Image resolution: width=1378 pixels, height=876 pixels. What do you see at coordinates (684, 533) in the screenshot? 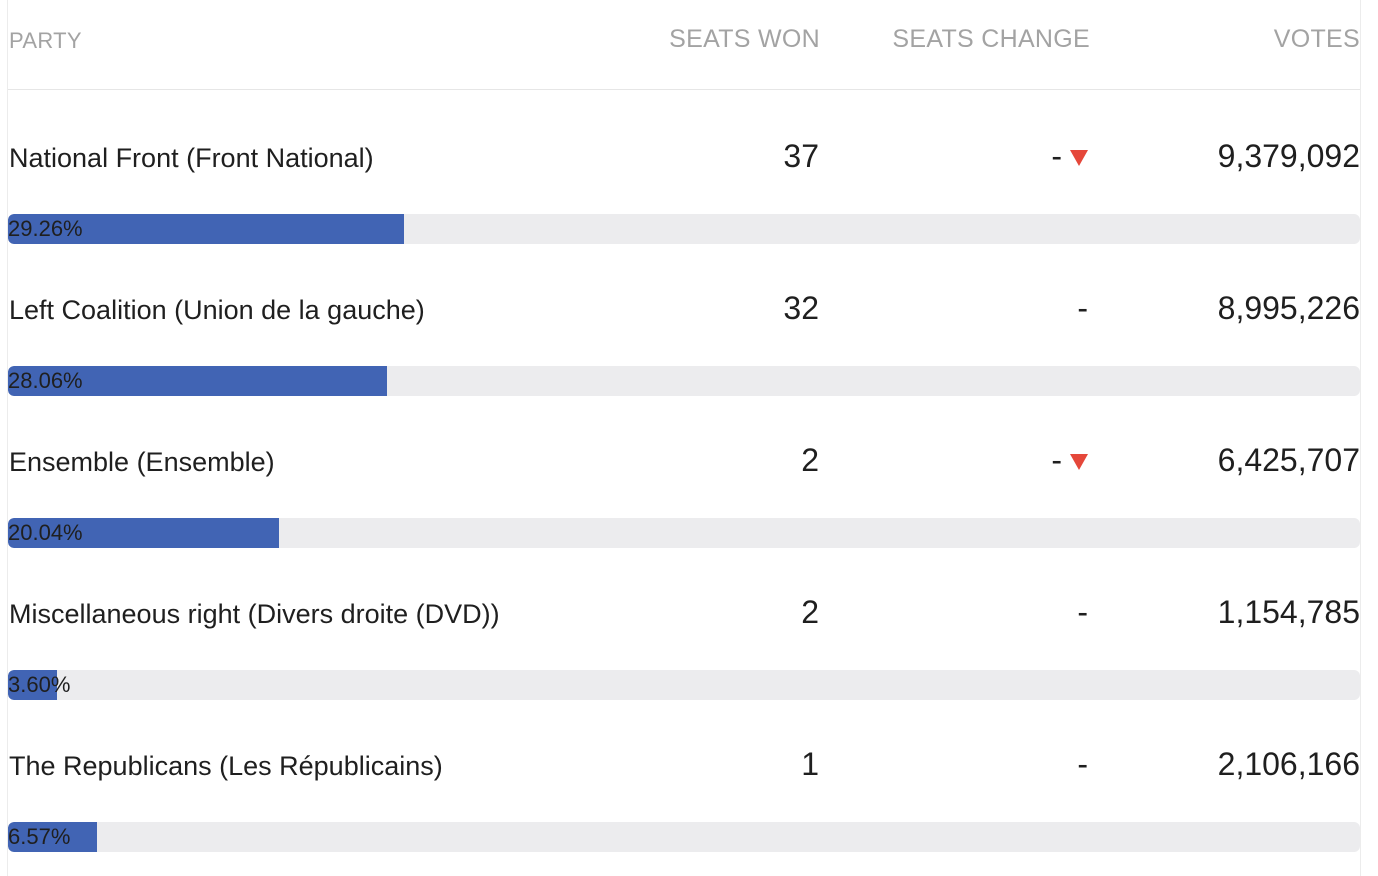
I see `vote-share-bar: 20.04%` at bounding box center [684, 533].